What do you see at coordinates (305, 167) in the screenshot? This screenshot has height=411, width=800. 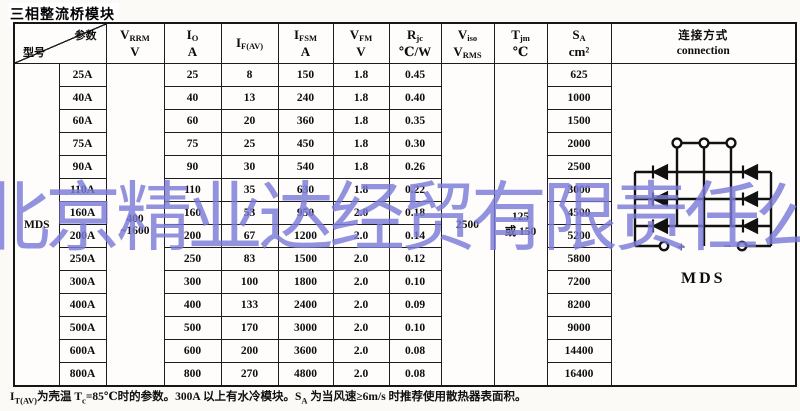 I see `ifsm-cell: 540` at bounding box center [305, 167].